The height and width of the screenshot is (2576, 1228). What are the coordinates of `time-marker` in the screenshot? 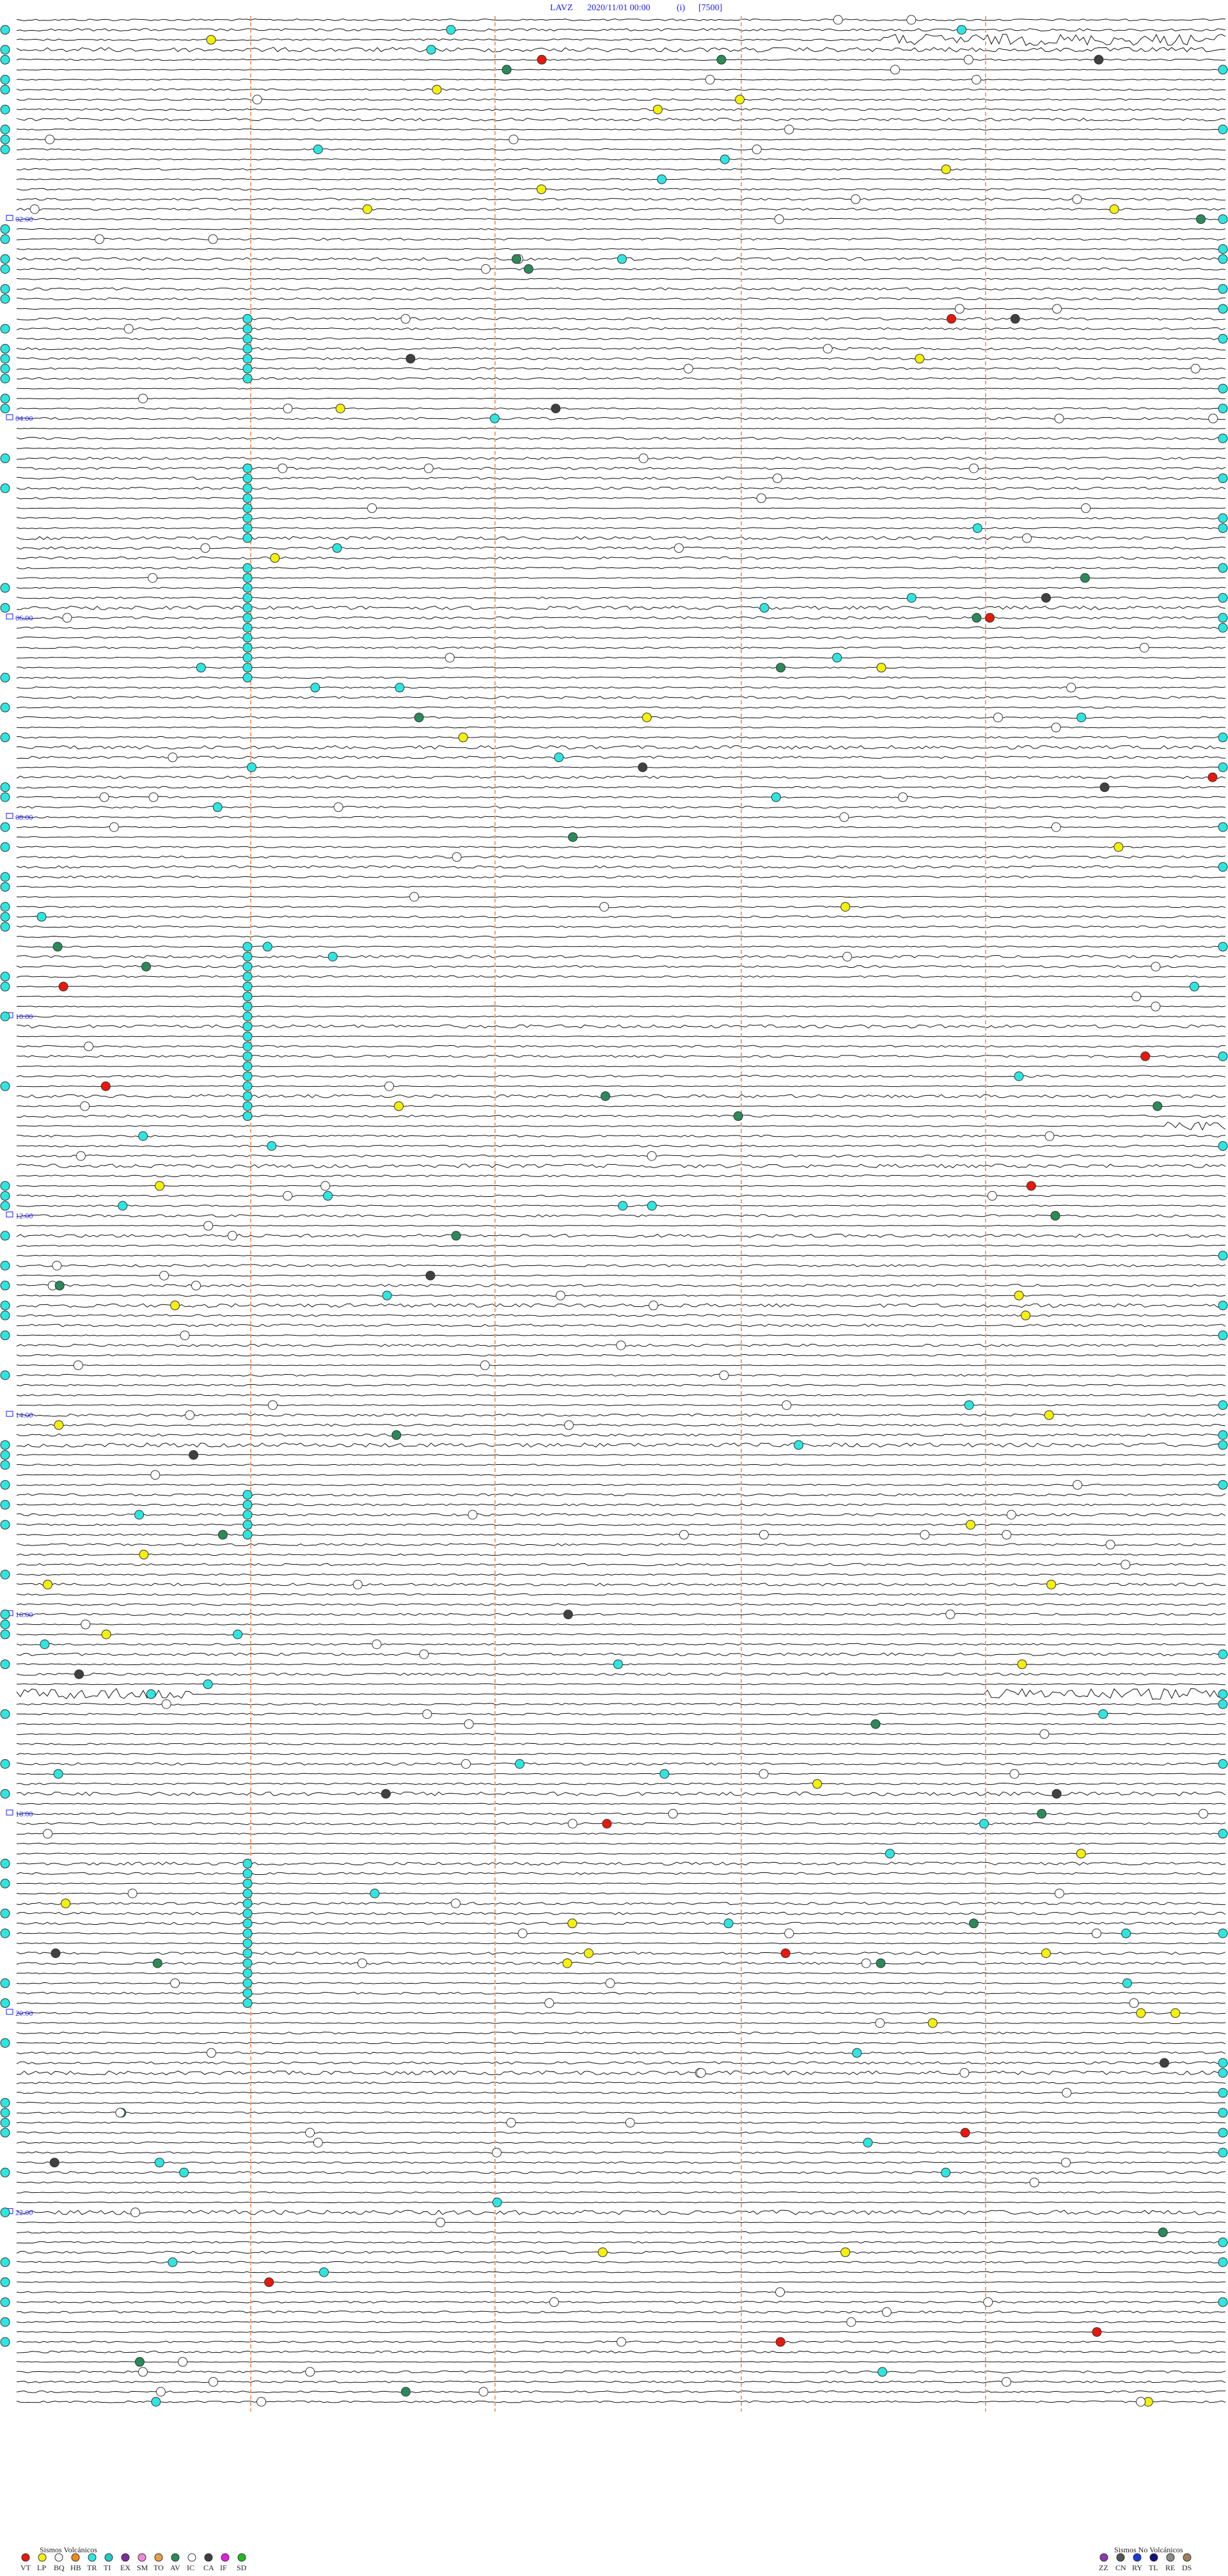 It's located at (9, 815).